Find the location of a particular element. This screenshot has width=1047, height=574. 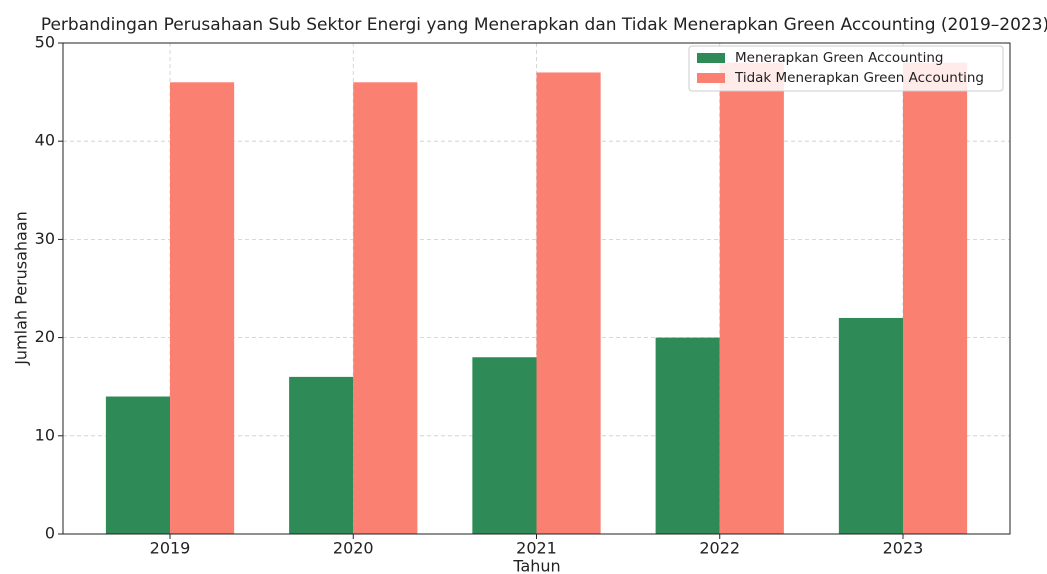

y-tick-label: 10 is located at coordinates (45, 434).